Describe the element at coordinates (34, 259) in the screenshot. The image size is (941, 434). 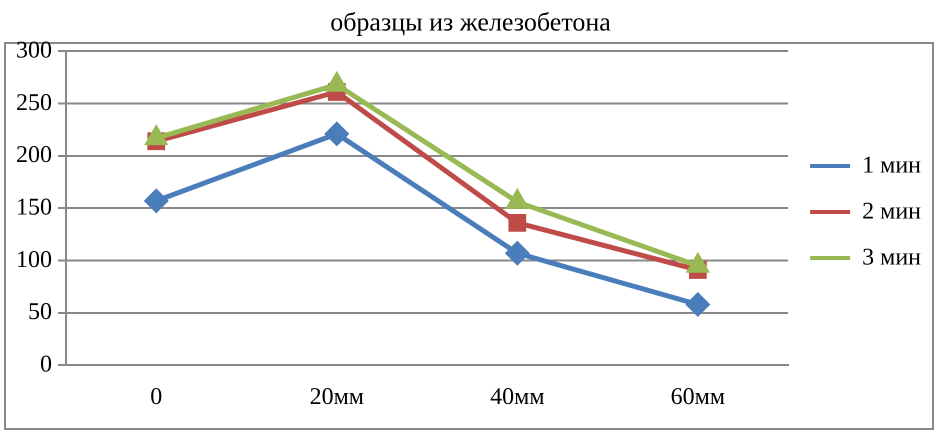
I see `y-tick-label: 100` at that location.